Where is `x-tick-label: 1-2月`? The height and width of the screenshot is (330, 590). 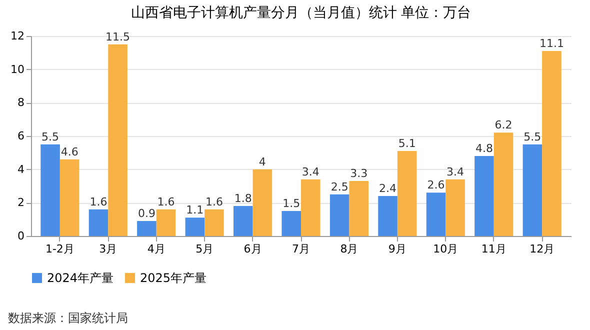 x-tick-label: 1-2月 is located at coordinates (59, 249).